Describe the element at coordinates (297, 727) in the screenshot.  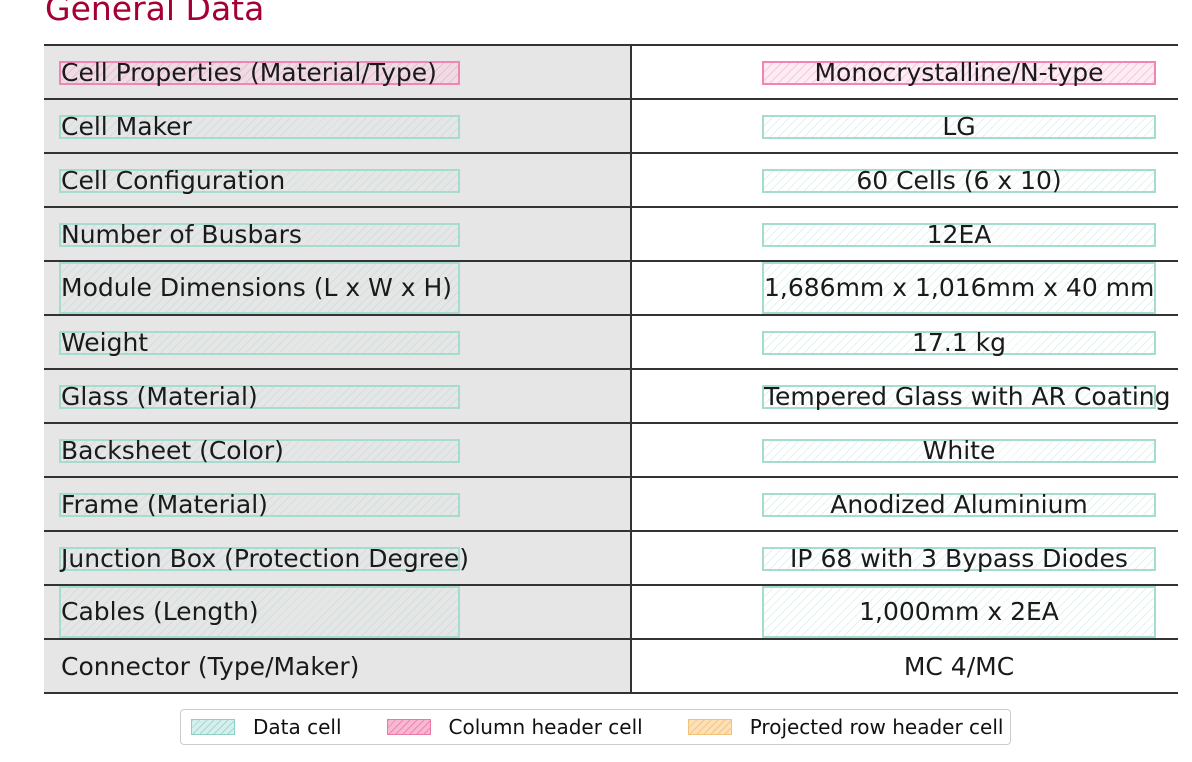
I see `legend-label: Data cell` at that location.